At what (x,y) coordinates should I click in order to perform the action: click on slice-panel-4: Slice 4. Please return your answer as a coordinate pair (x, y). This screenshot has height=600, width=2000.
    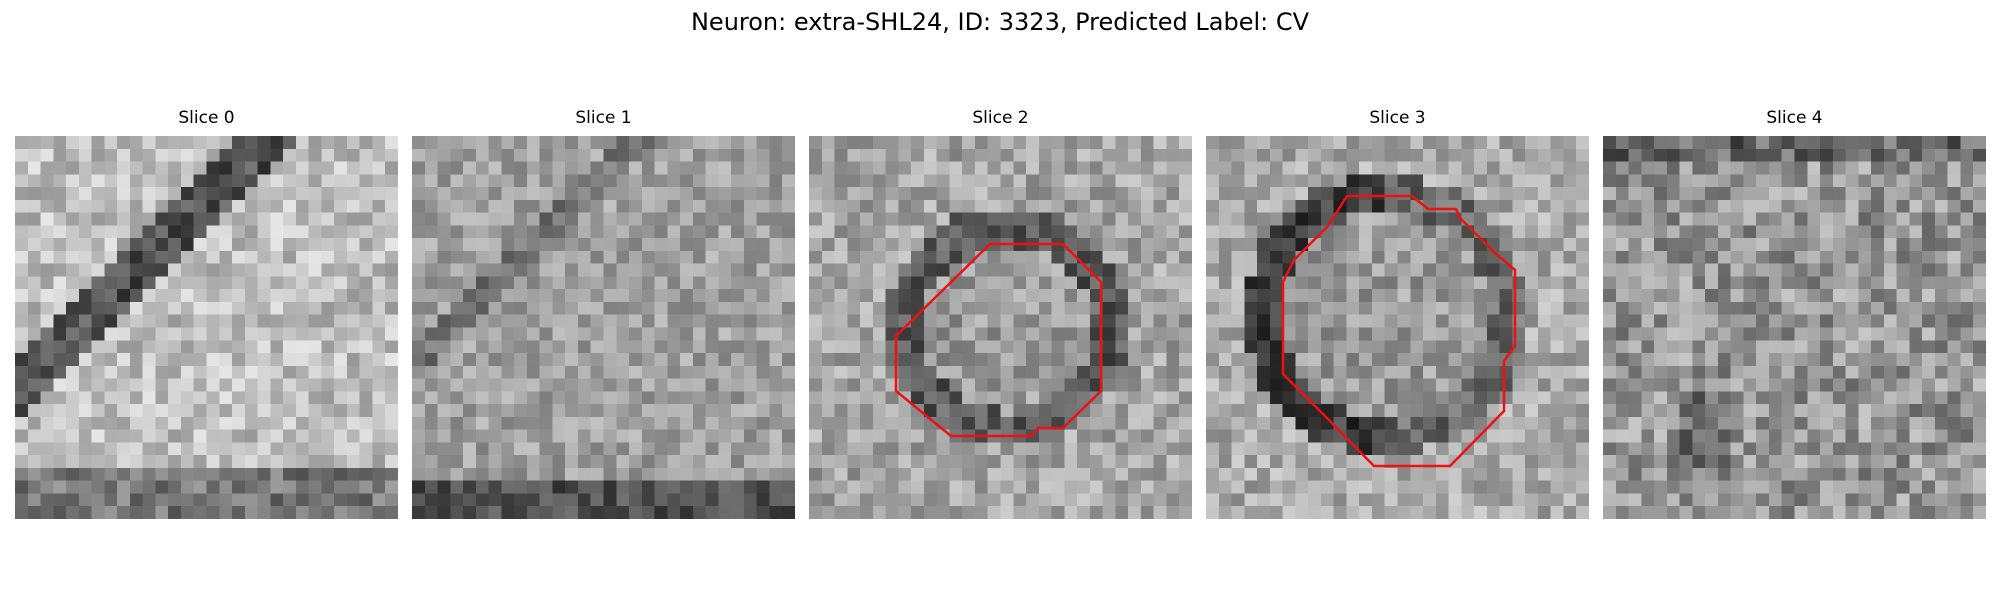
    Looking at the image, I should click on (1794, 313).